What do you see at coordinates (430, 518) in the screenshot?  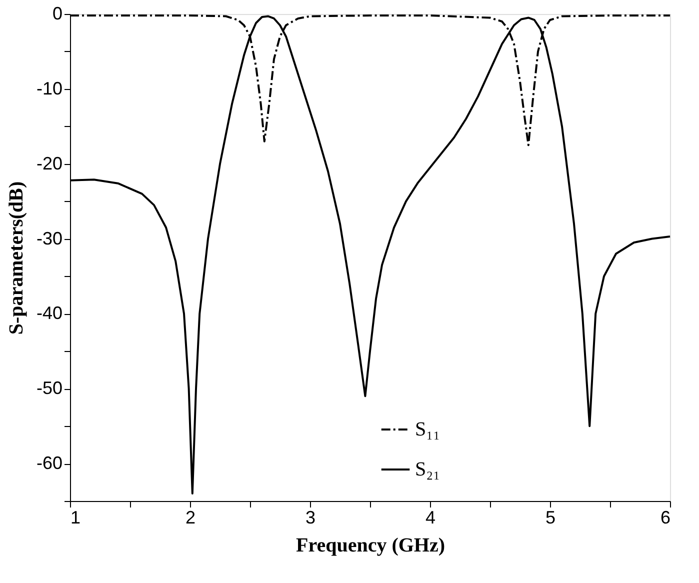 I see `x-tick-label: 4` at bounding box center [430, 518].